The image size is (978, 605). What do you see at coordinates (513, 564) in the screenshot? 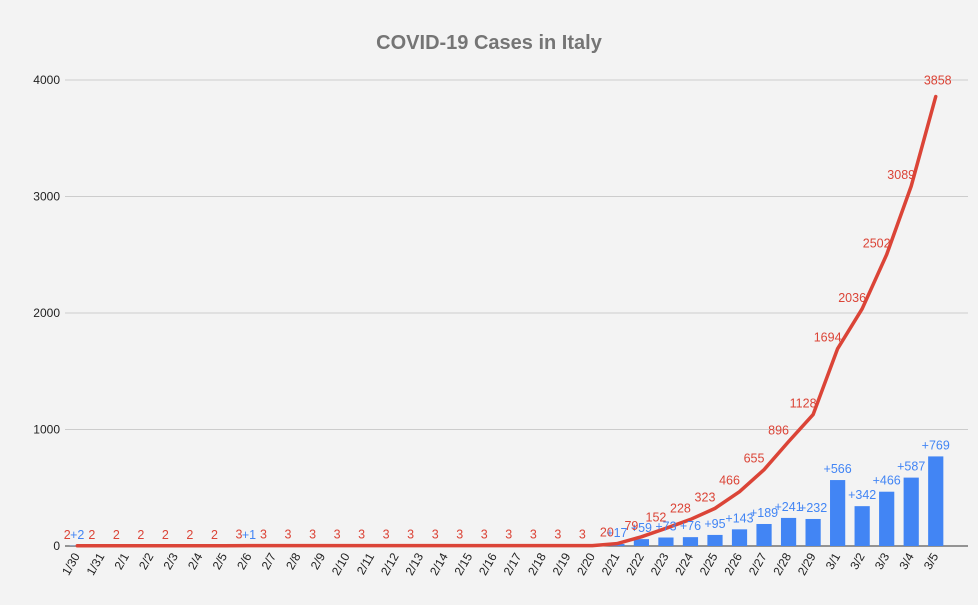
I see `x-tick-label: 2/17` at bounding box center [513, 564].